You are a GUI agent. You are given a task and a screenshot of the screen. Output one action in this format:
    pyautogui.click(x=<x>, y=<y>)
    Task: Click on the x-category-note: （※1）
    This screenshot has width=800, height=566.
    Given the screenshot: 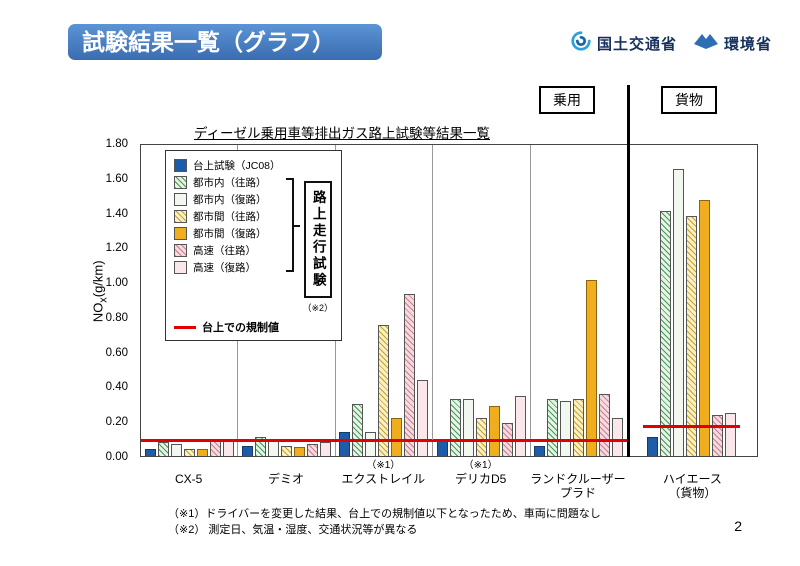 What is the action you would take?
    pyautogui.click(x=383, y=465)
    